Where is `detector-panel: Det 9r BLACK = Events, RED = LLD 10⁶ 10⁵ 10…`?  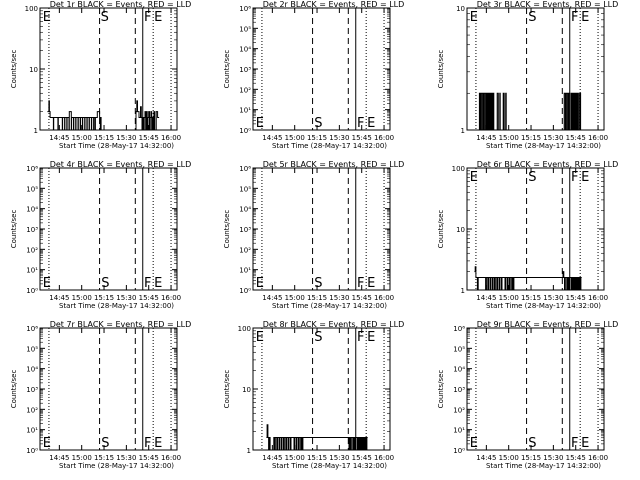
detector-panel: Det 9r BLACK = Events, RED = LLD 10⁶ 10⁵ 10… is located at coordinates (527, 395).